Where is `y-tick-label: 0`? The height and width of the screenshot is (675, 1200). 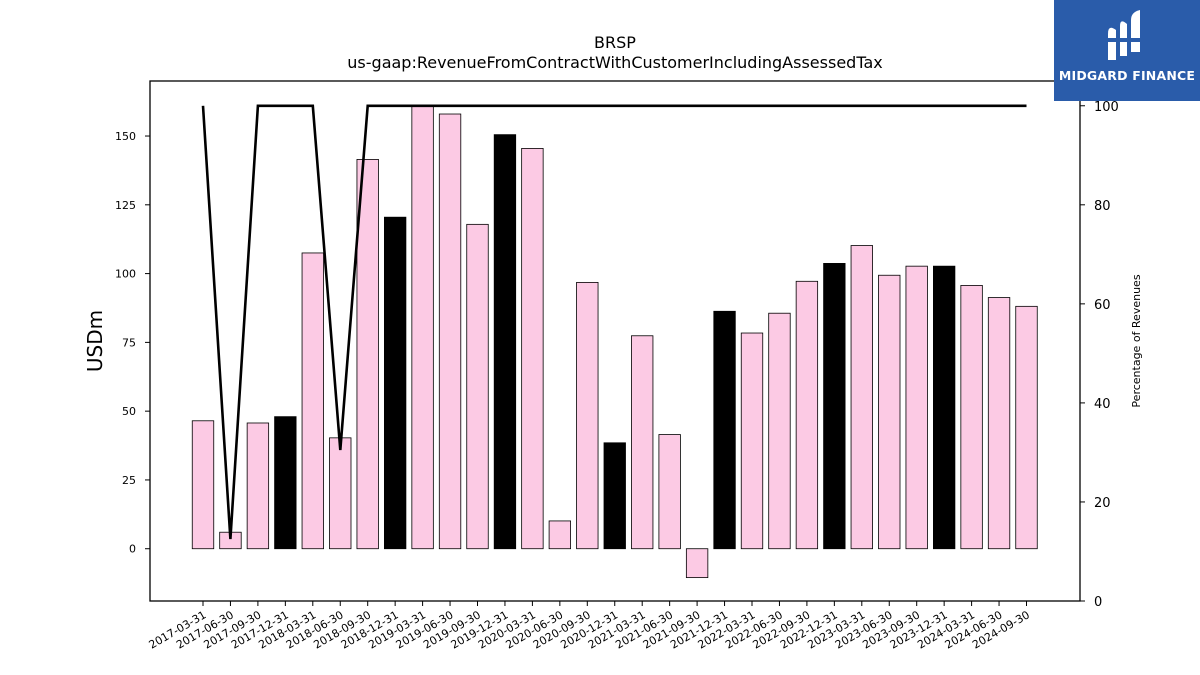 y-tick-label: 0 is located at coordinates (132, 549).